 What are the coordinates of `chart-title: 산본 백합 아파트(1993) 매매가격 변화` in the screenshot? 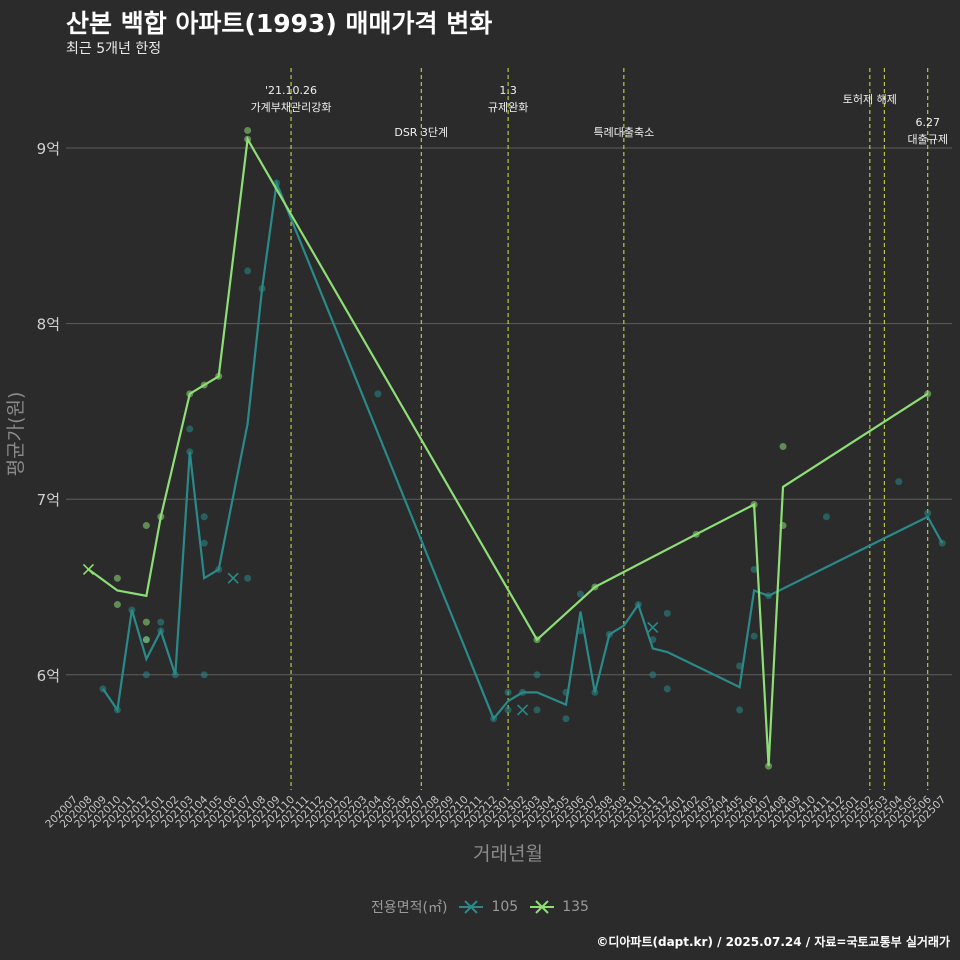 It's located at (279, 23).